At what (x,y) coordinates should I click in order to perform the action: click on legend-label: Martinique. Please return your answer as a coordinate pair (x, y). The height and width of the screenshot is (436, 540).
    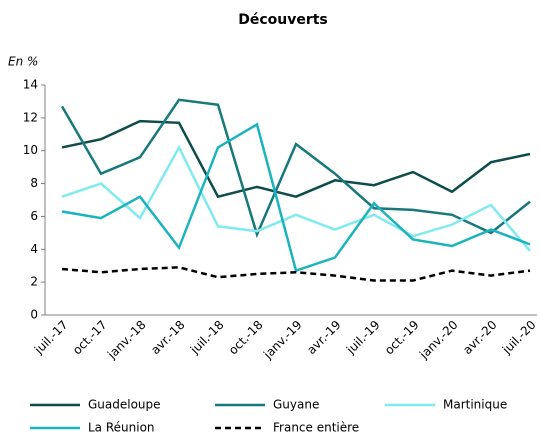
    Looking at the image, I should click on (475, 405).